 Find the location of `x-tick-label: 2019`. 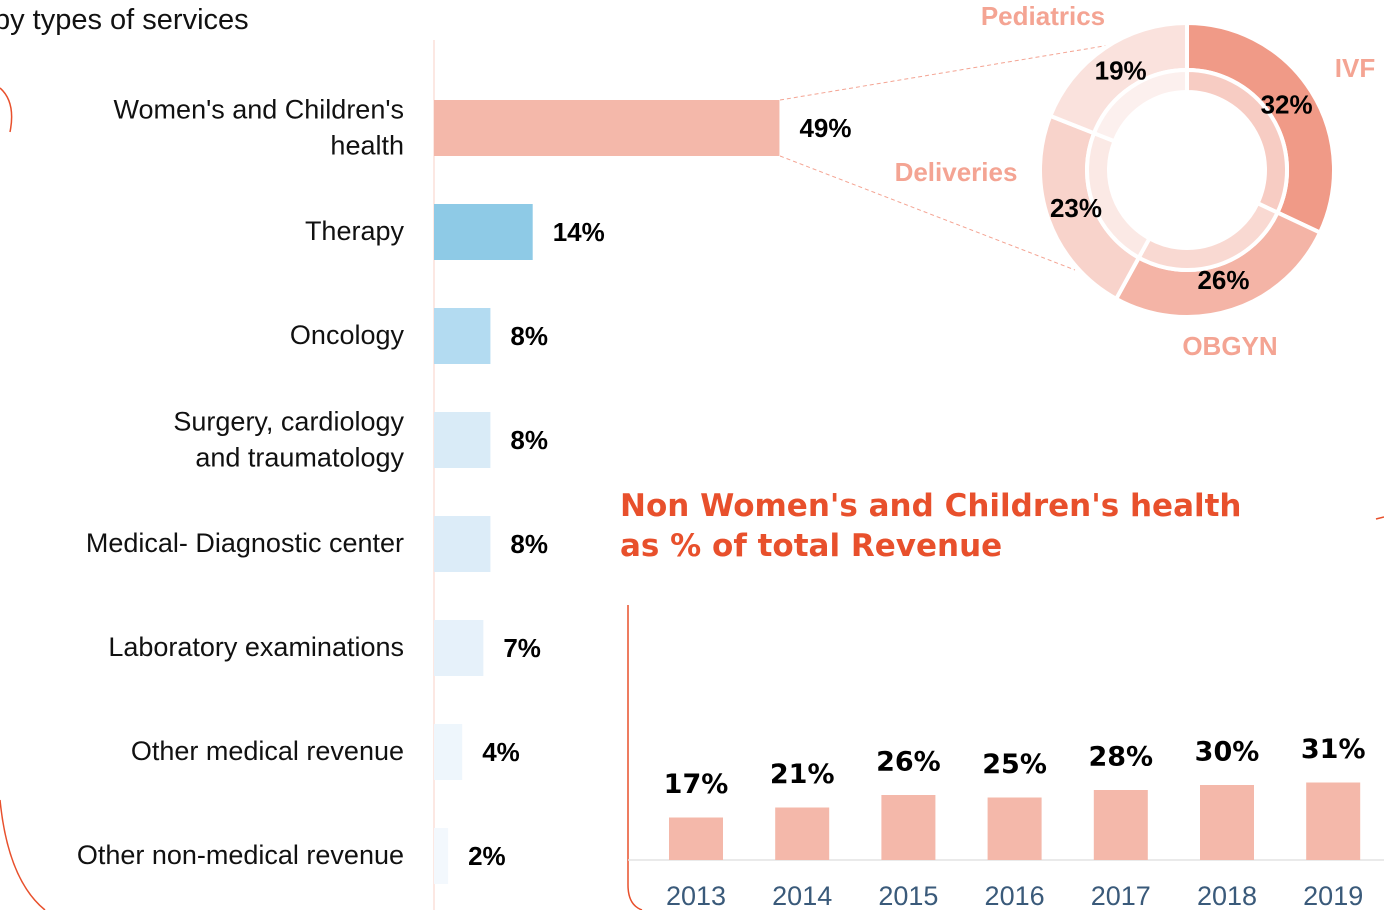

x-tick-label: 2019 is located at coordinates (1333, 895).